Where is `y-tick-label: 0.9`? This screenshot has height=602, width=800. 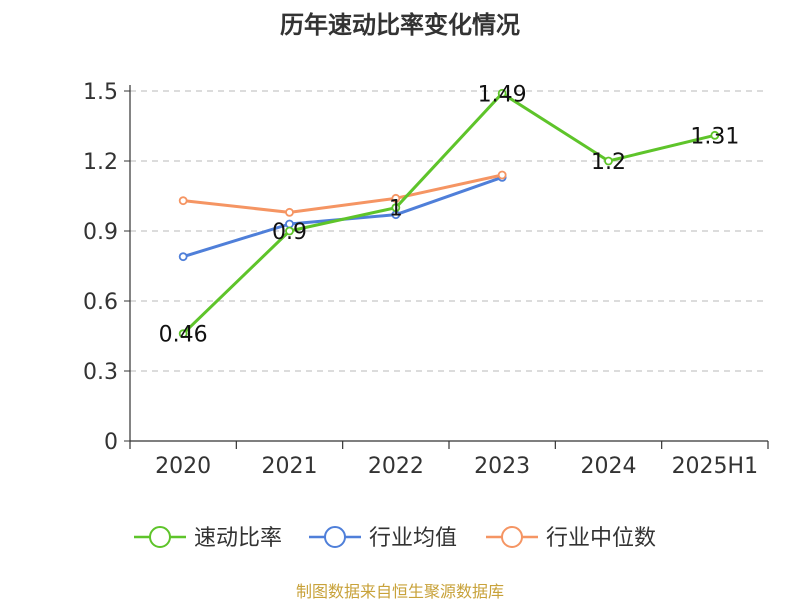 y-tick-label: 0.9 is located at coordinates (100, 232).